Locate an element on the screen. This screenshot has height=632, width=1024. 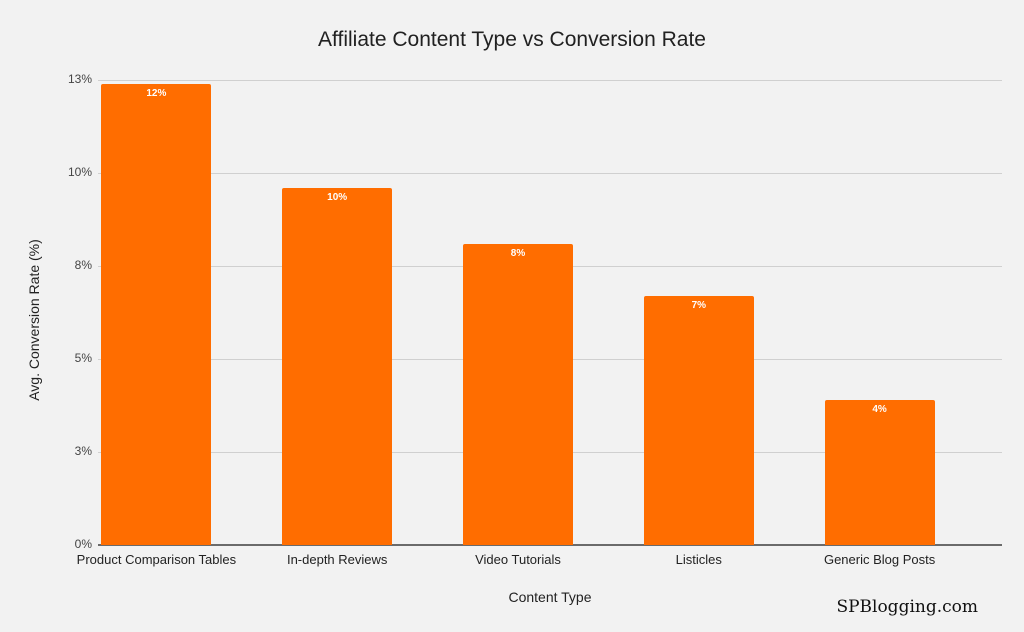
x-tick-label: Listicles is located at coordinates (698, 559).